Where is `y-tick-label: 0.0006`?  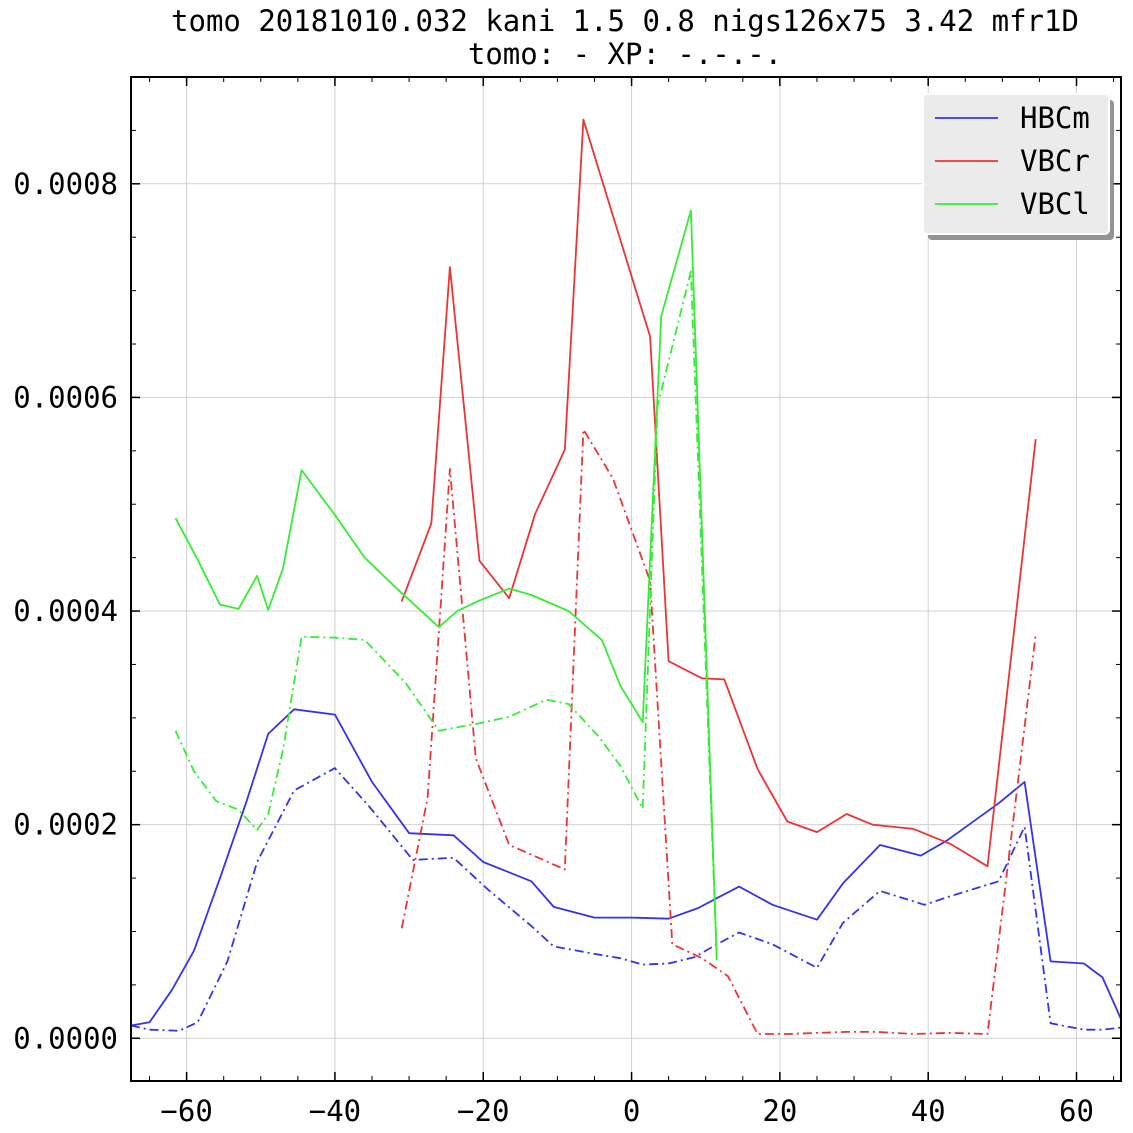 y-tick-label: 0.0006 is located at coordinates (65, 397).